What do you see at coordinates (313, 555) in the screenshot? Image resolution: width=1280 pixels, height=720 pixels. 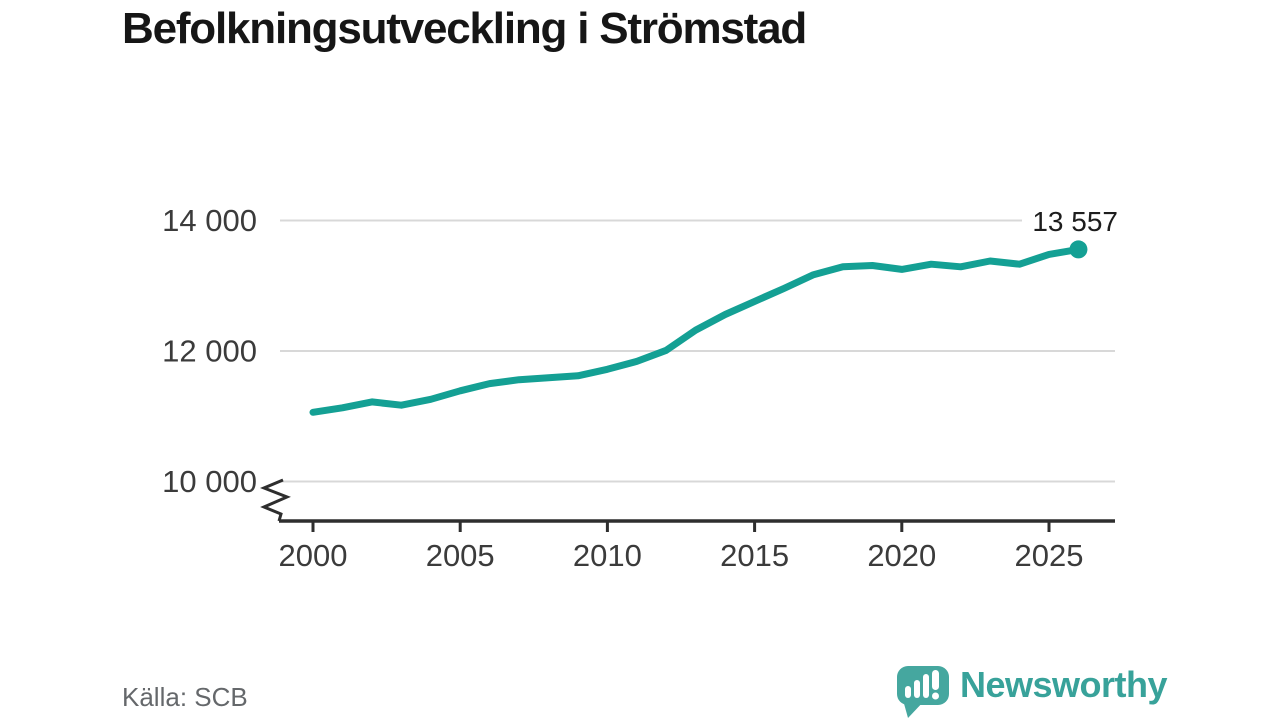 I see `x-axis-tick-label: 2000` at bounding box center [313, 555].